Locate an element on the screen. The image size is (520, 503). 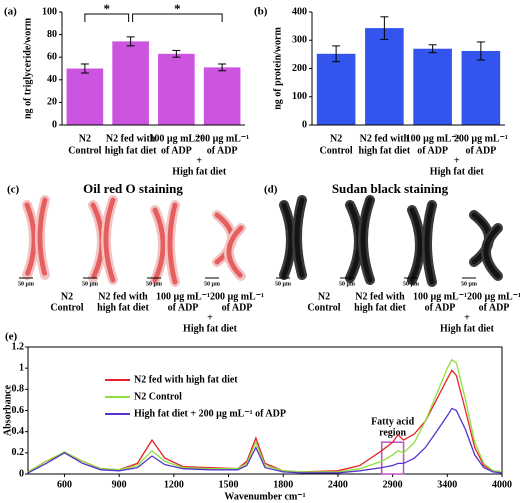
x-tick-label: 3400 is located at coordinates (447, 484).